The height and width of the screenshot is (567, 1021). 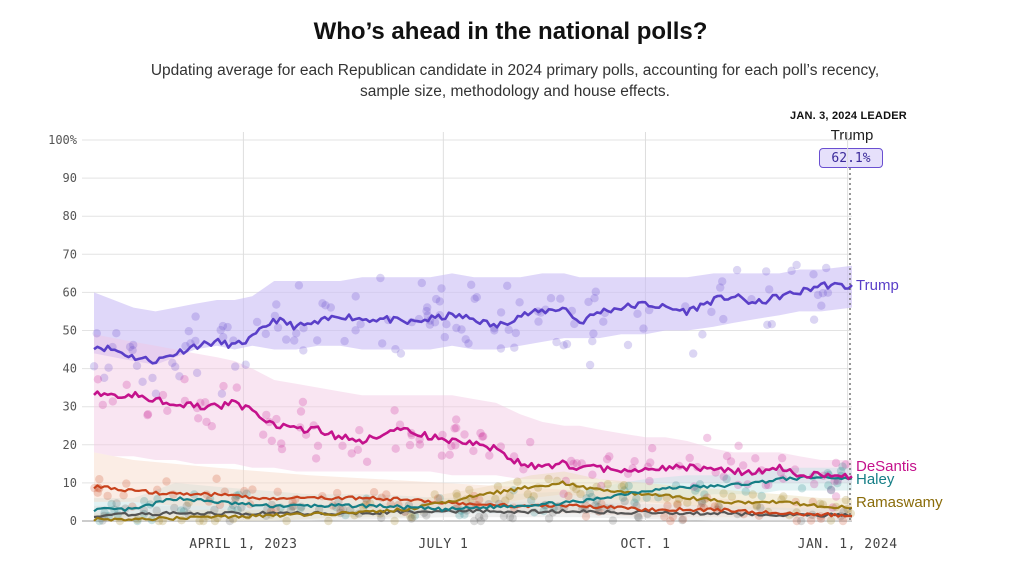 What do you see at coordinates (70, 445) in the screenshot?
I see `y-tick-label: 20` at bounding box center [70, 445].